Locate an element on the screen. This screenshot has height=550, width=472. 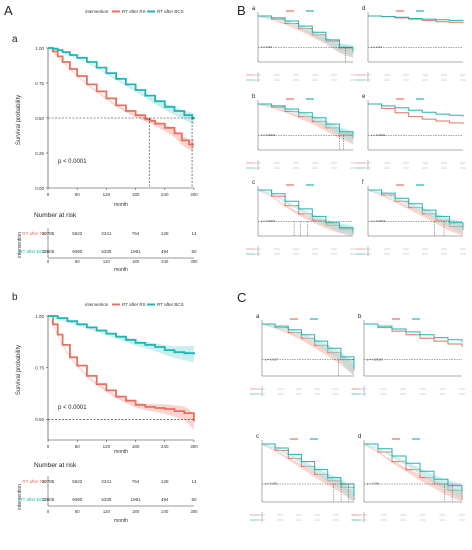
x-tick: 0 is located at coordinates (48, 446).